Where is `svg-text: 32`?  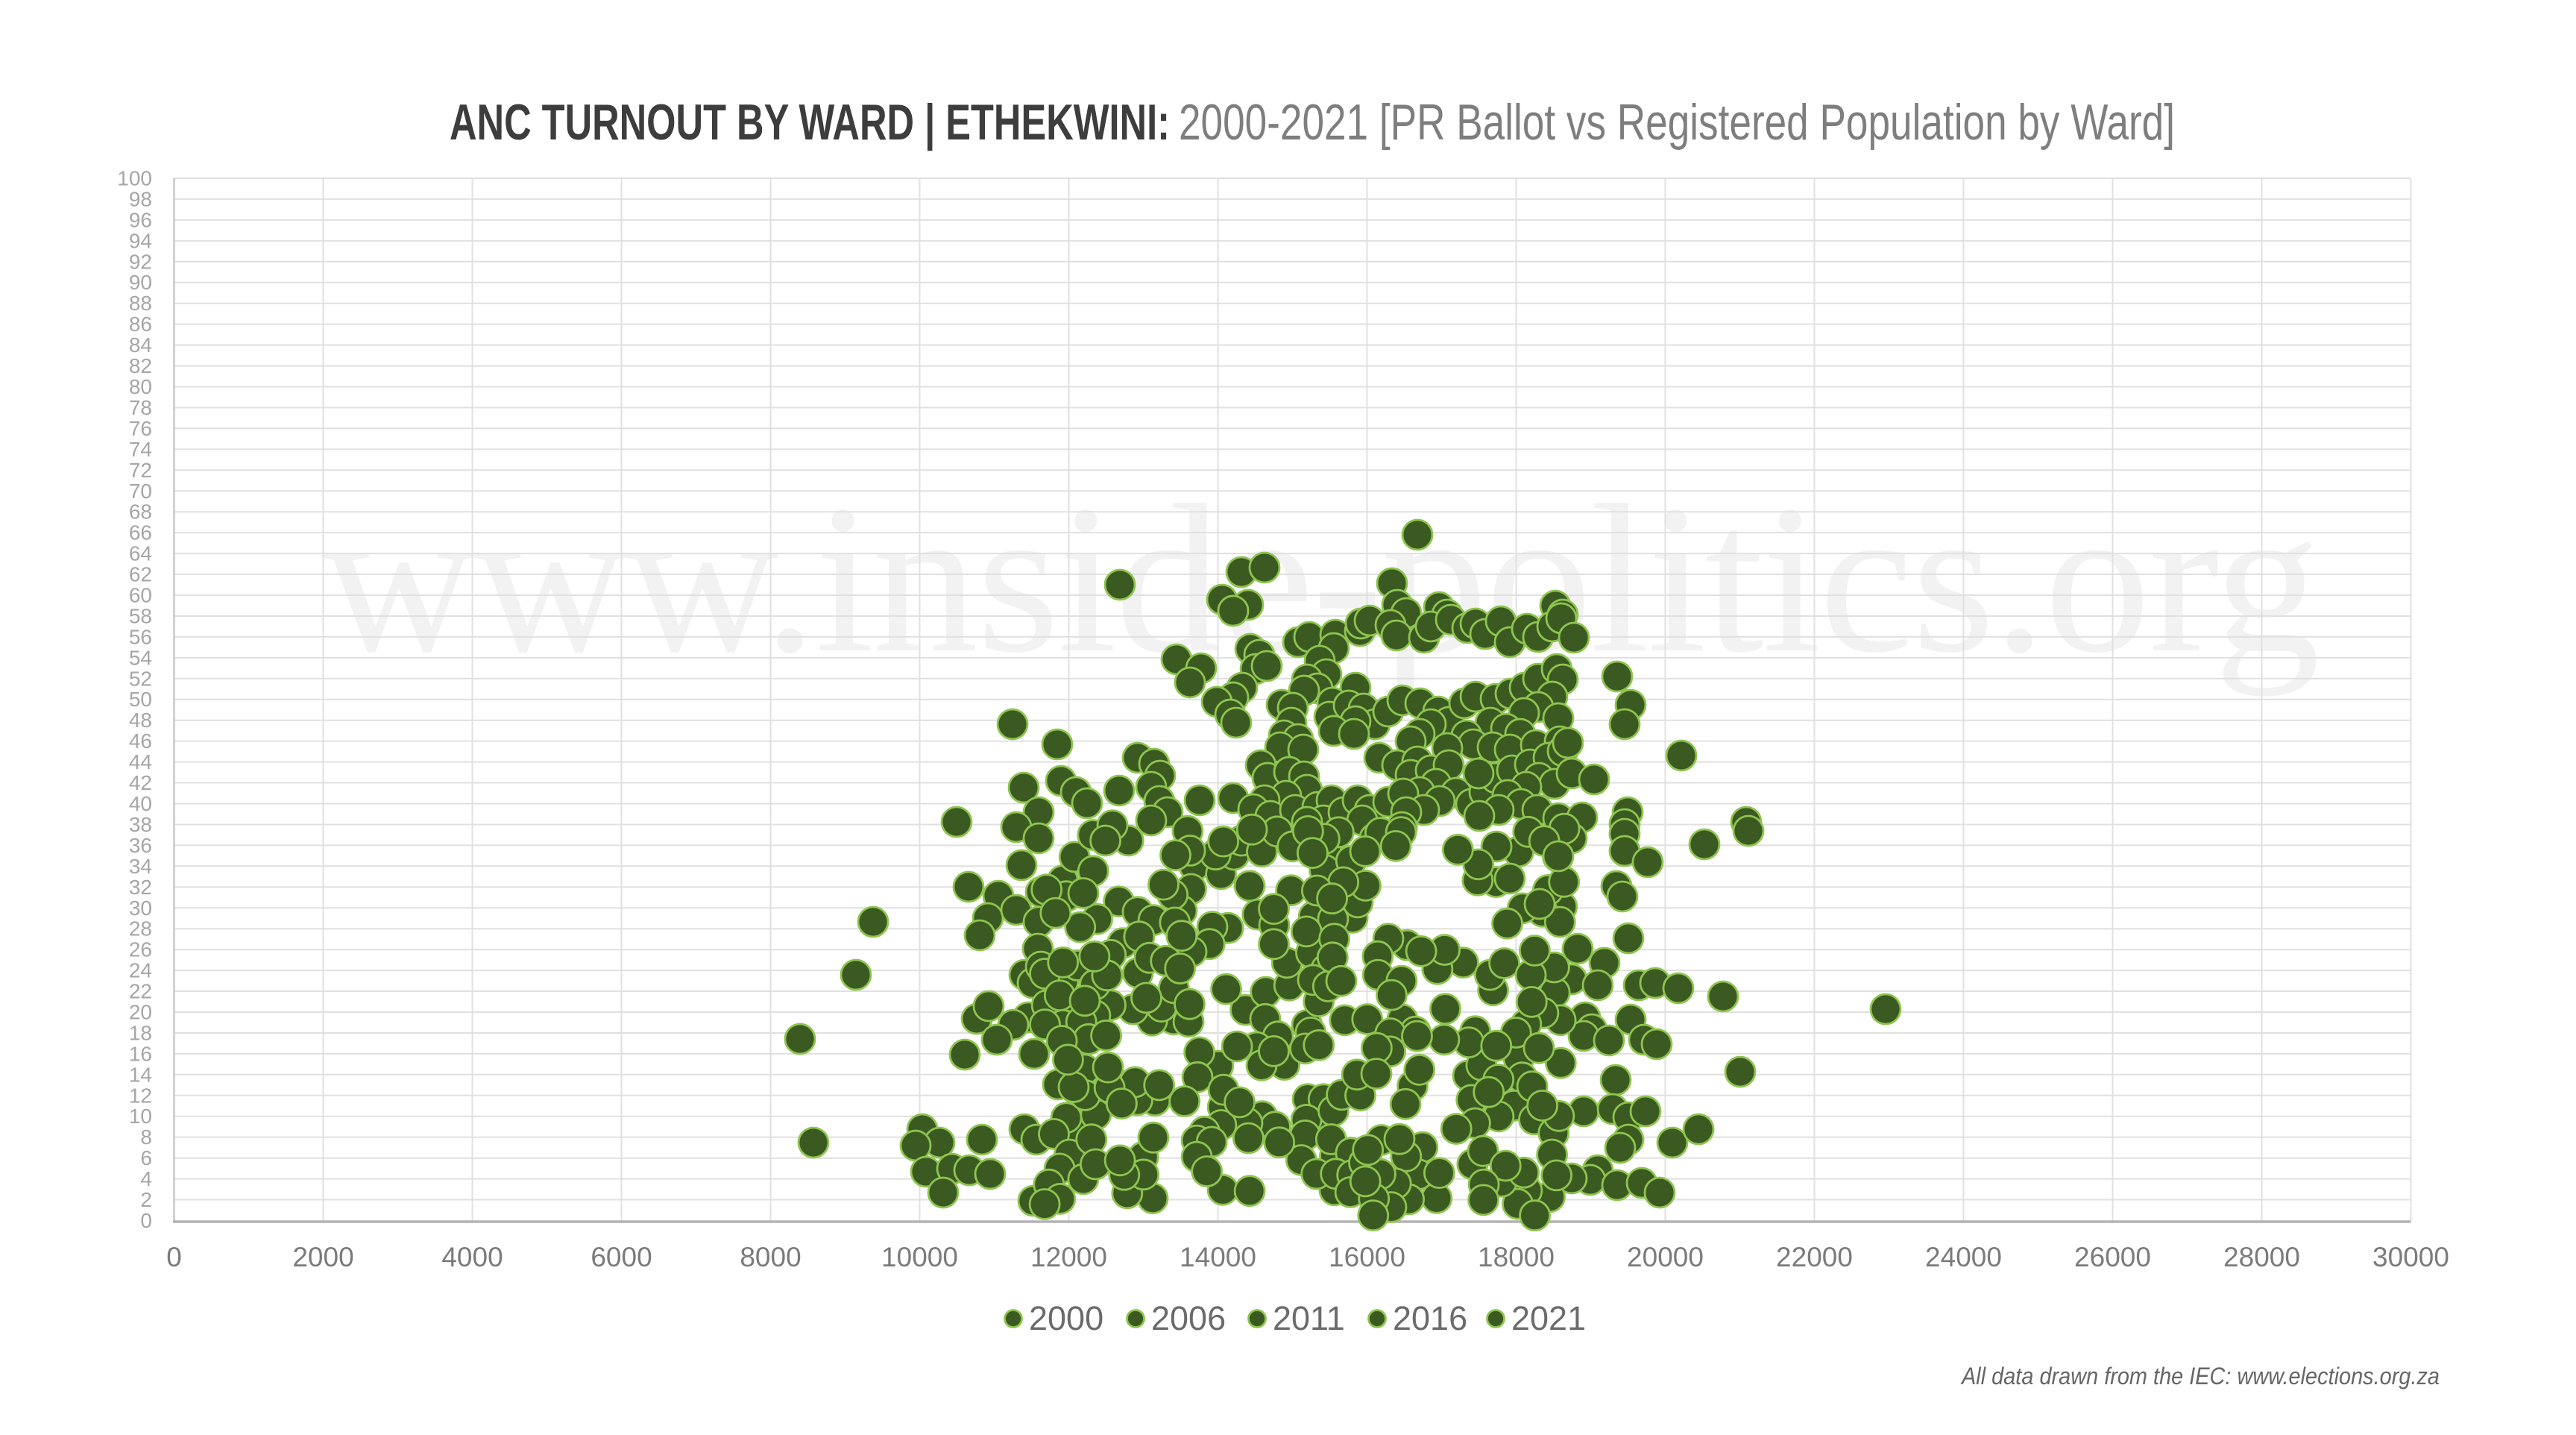 svg-text: 32 is located at coordinates (140, 887).